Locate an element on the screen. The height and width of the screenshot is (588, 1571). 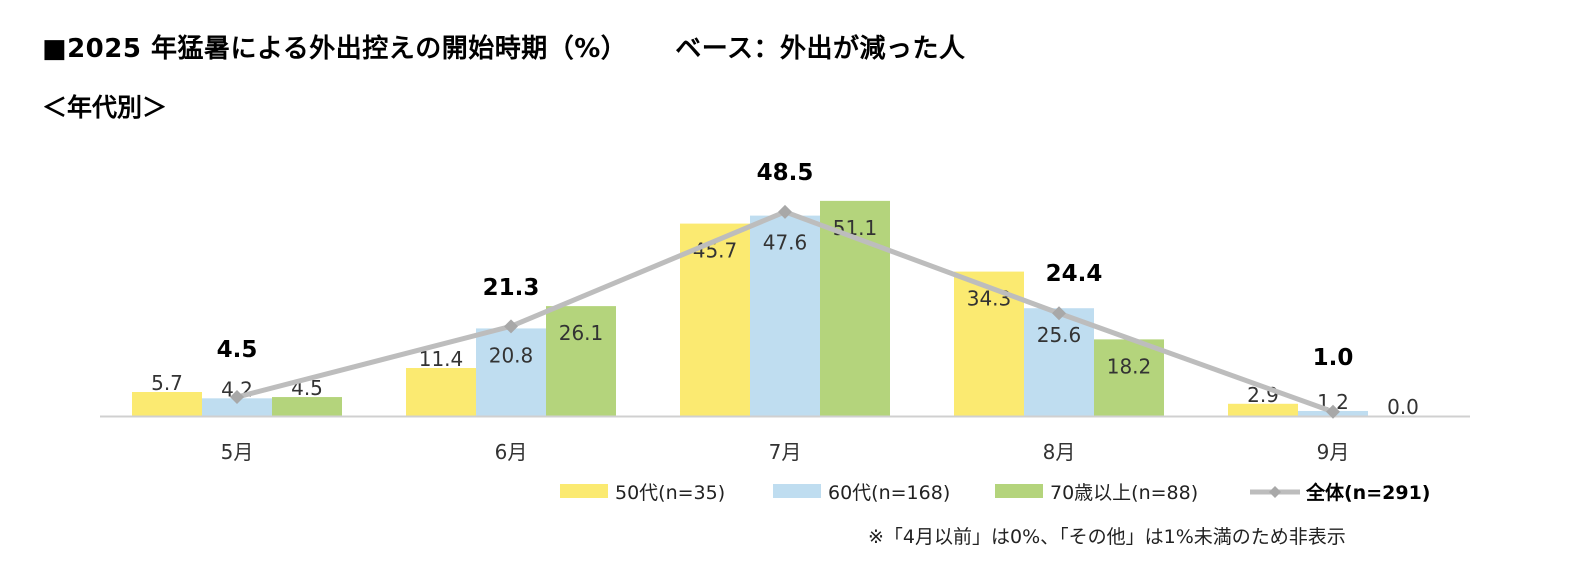
total-label-2: 21.3 is located at coordinates (511, 288).